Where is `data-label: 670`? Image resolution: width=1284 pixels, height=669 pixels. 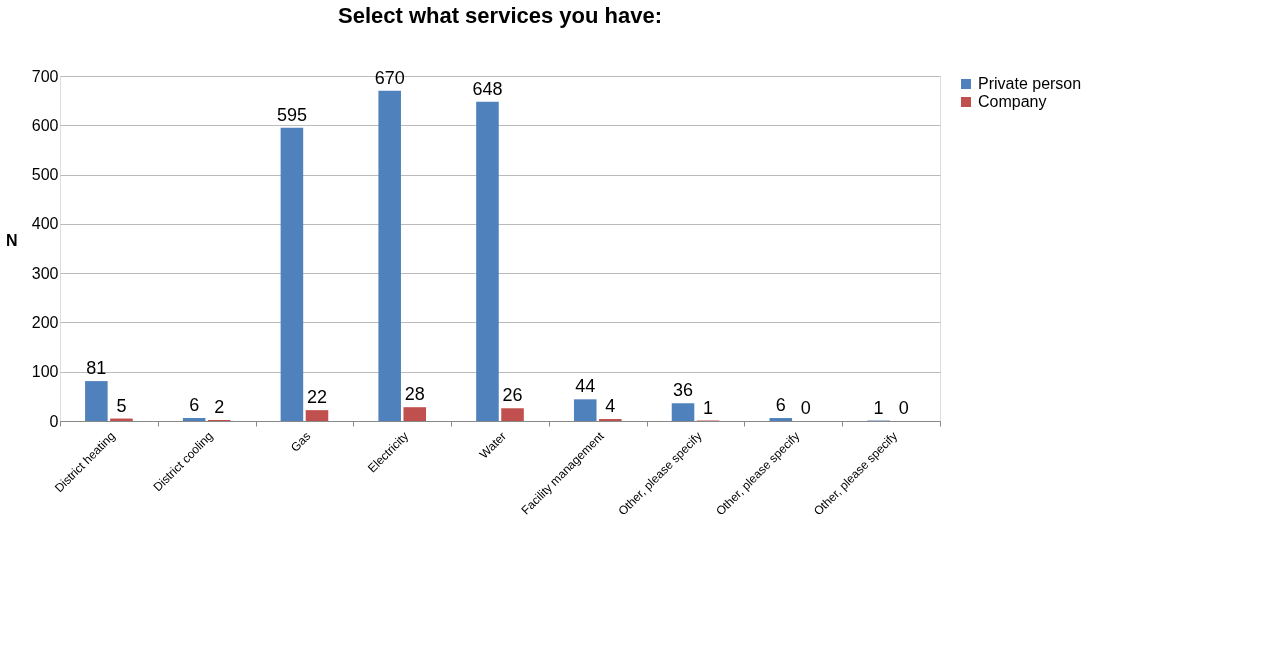 data-label: 670 is located at coordinates (389, 77).